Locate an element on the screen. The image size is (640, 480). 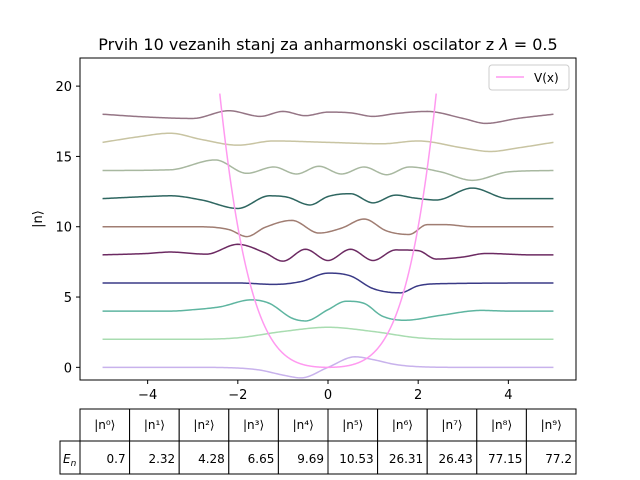
y-axis-label: |n⟩ is located at coordinates (38, 219).